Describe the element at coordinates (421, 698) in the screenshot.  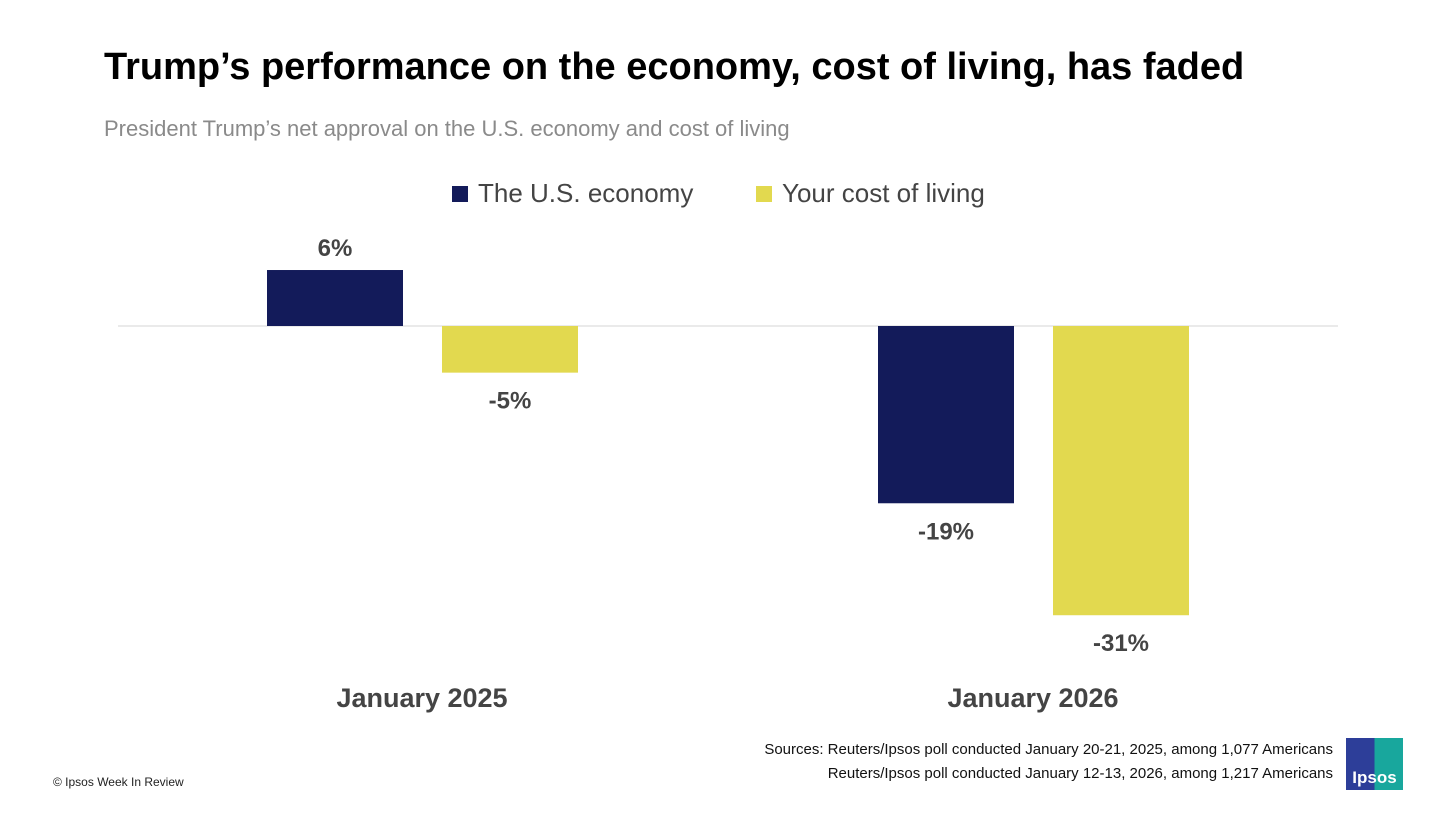
I see `category-label: January 2025` at that location.